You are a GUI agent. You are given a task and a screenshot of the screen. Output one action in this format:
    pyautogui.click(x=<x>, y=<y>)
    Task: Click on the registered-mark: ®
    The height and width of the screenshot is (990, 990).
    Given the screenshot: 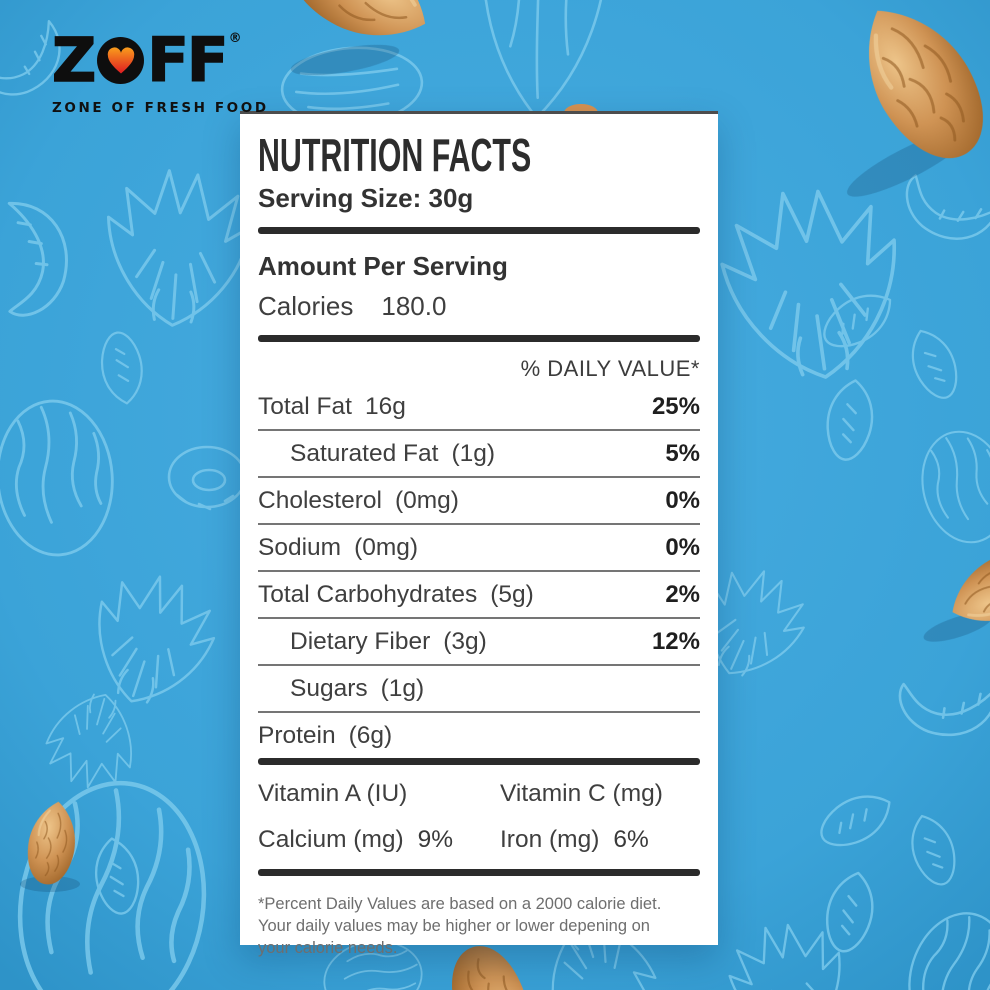 What is the action you would take?
    pyautogui.click(x=235, y=38)
    